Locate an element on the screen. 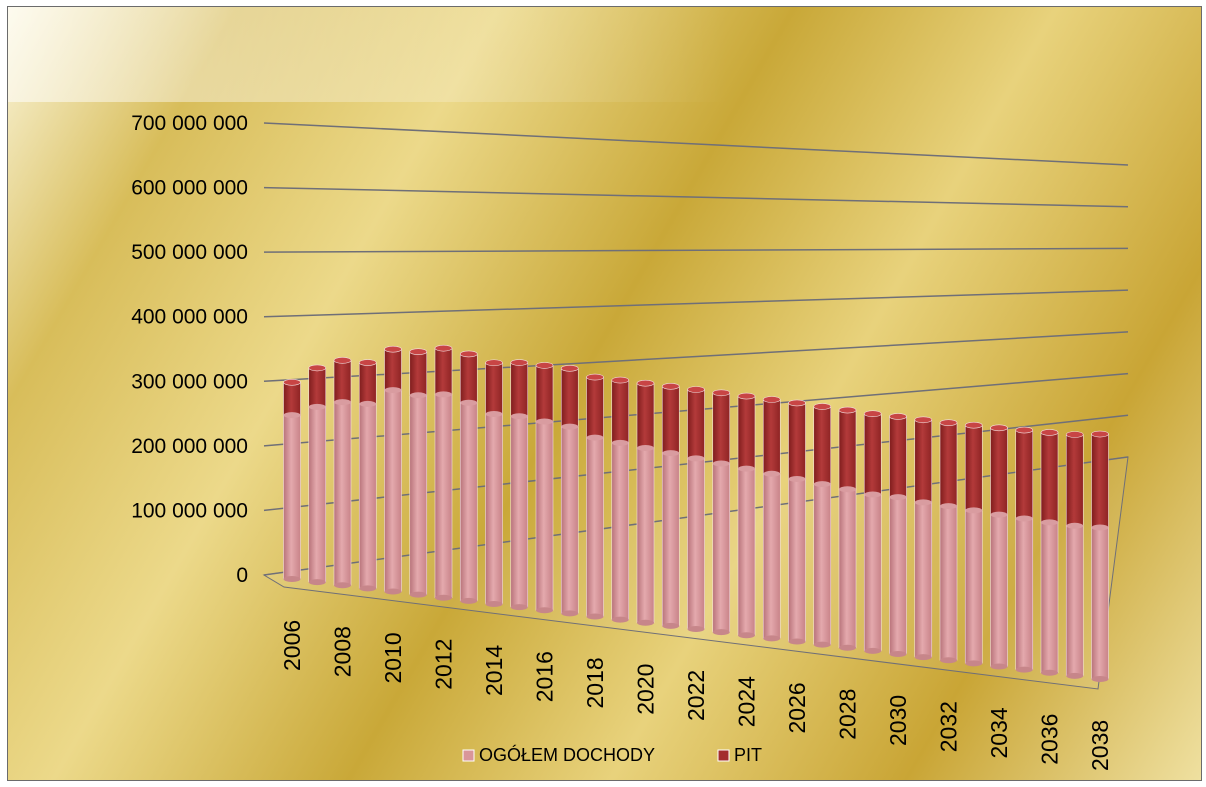  legend-label: OGÓŁEM DOCHODY is located at coordinates (567, 754).